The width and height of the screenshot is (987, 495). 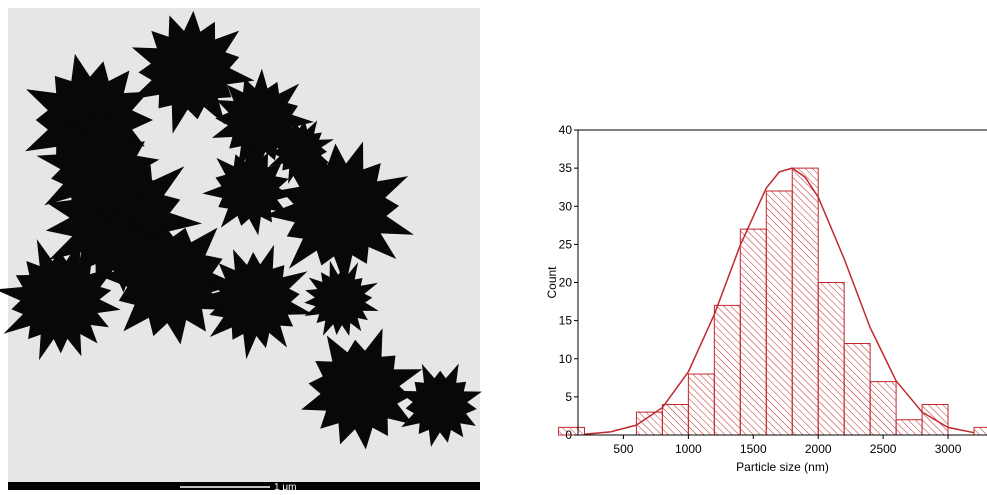 I want to click on y-tick-label: 35, so click(x=566, y=168).